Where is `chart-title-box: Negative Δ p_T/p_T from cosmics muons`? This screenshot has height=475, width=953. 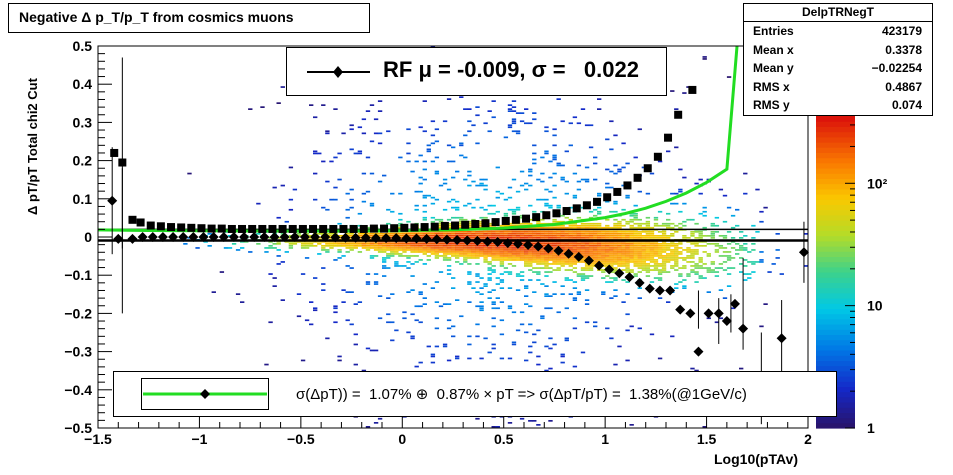
chart-title-box: Negative Δ p_T/p_T from cosmics muons is located at coordinates (189, 18).